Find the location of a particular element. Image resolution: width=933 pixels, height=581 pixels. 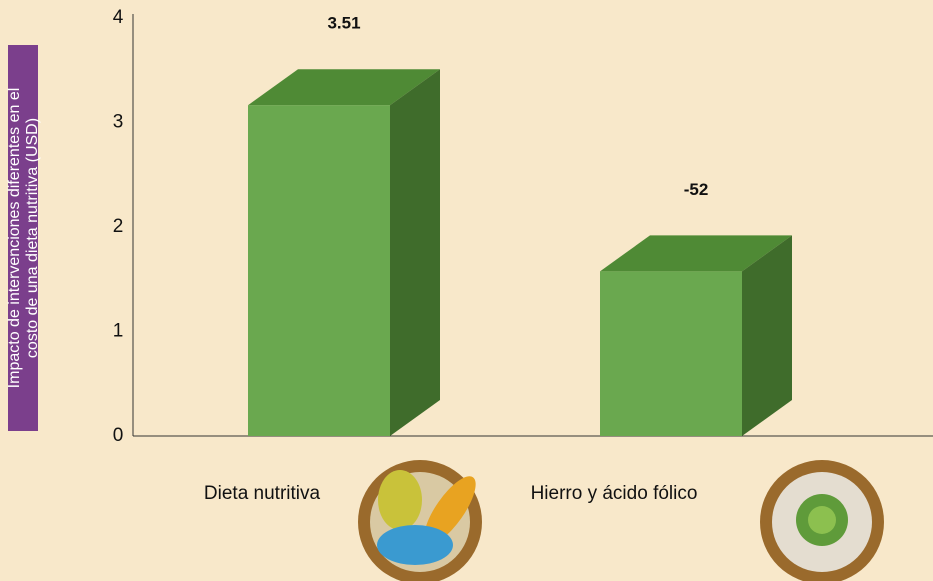

y-tick-label: 0 is located at coordinates (118, 435).